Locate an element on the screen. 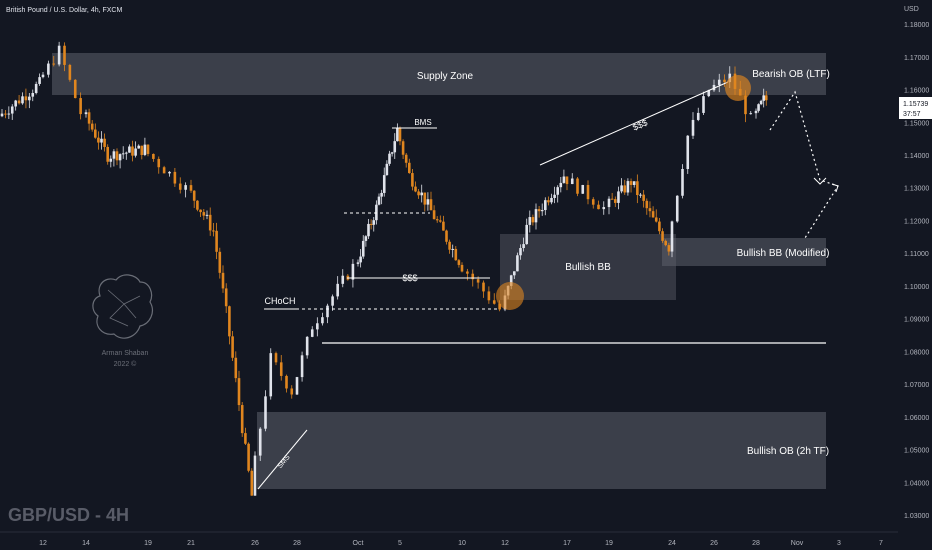 Image resolution: width=932 pixels, height=550 pixels. x-tick-label: 21 is located at coordinates (191, 543).